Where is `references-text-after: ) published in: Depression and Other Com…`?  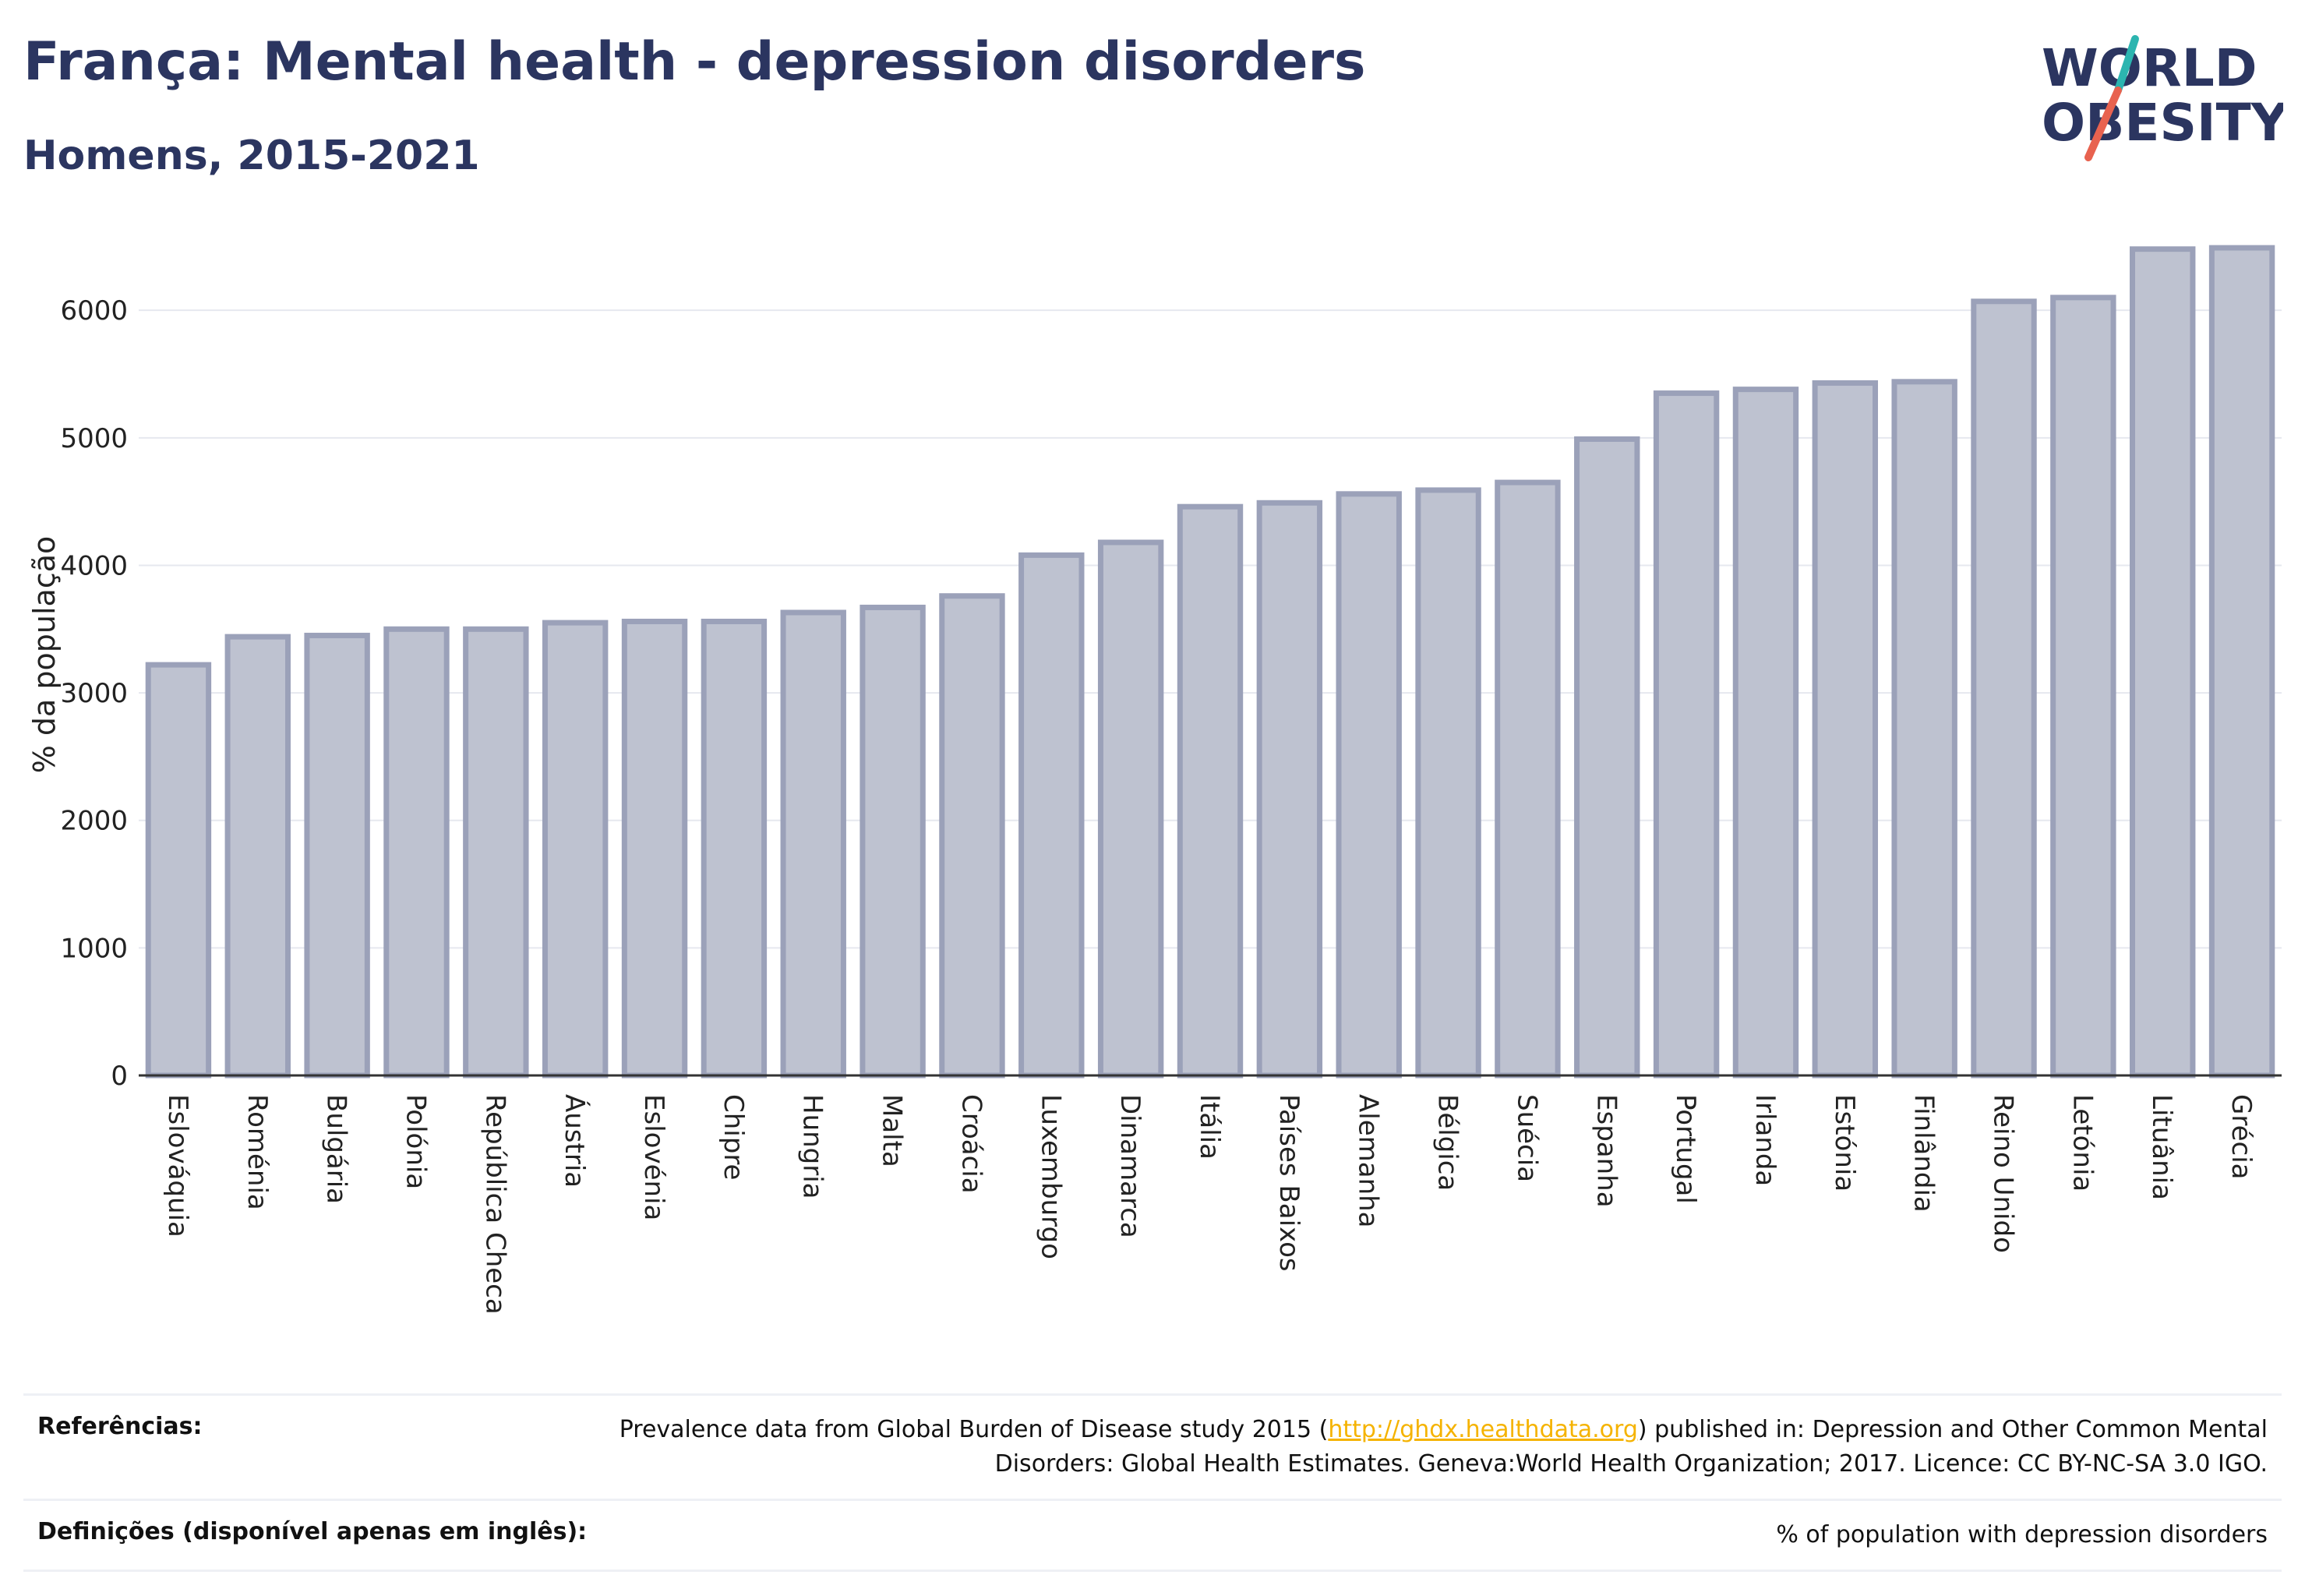 references-text-after: ) published in: Depression and Other Com… is located at coordinates (1631, 1447).